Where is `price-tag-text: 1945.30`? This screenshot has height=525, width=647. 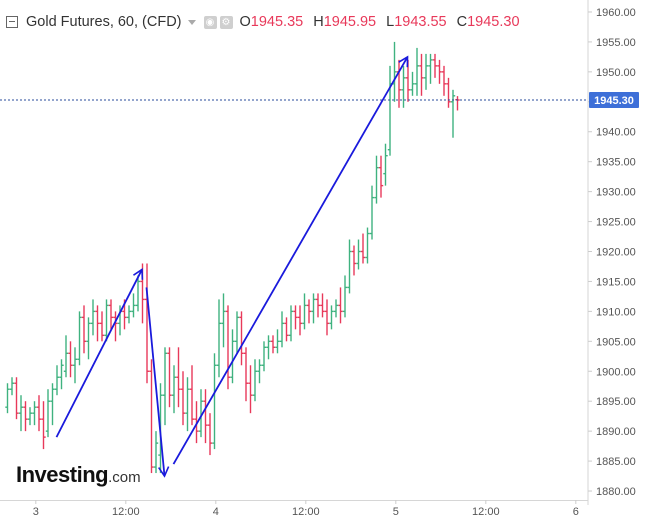 price-tag-text: 1945.30 is located at coordinates (614, 101).